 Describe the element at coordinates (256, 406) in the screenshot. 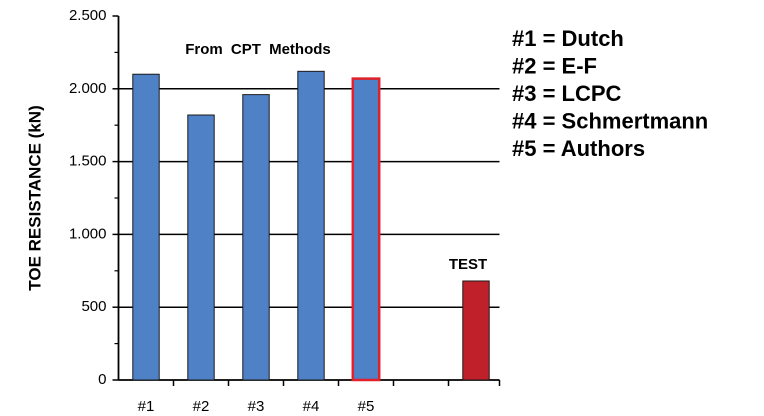

I see `x-tick-label: #3` at that location.